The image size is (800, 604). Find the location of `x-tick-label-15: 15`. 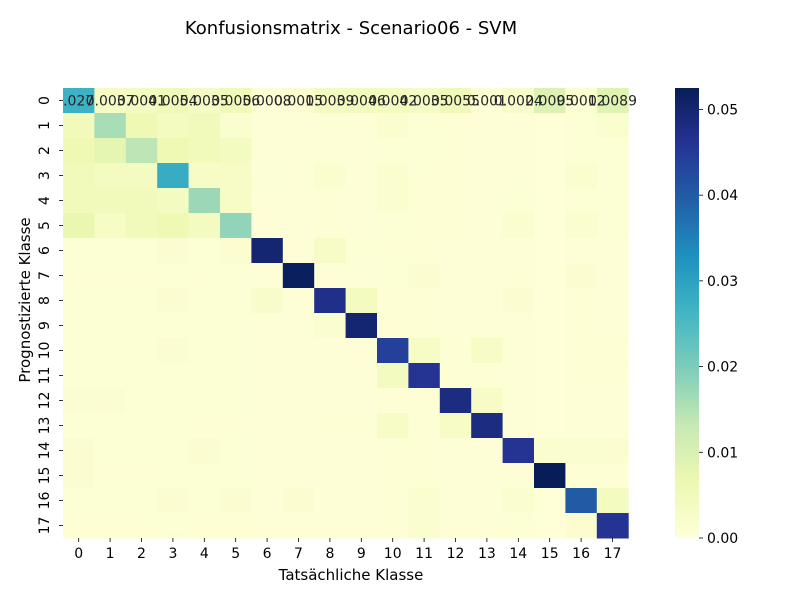

x-tick-label-15: 15 is located at coordinates (550, 554).